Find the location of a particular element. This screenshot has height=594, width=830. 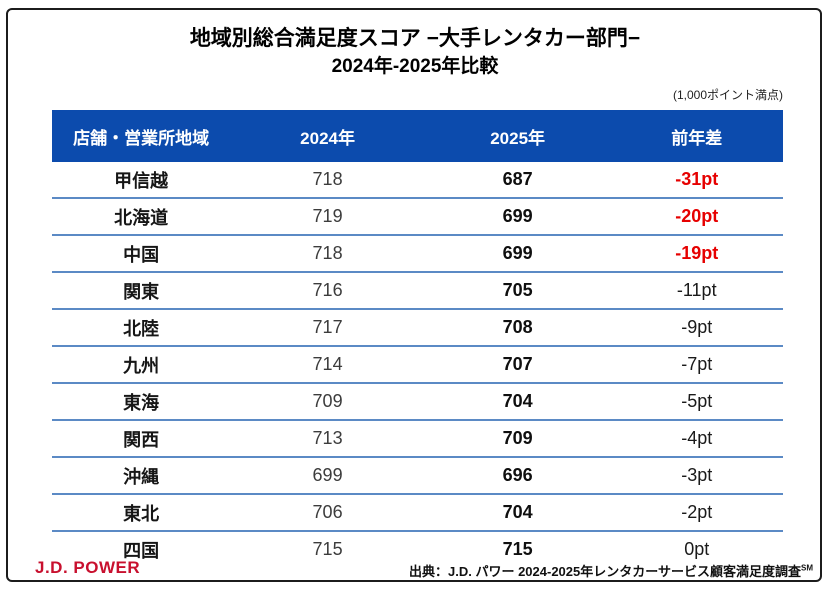

score-2025-cell: 708 is located at coordinates (517, 327).